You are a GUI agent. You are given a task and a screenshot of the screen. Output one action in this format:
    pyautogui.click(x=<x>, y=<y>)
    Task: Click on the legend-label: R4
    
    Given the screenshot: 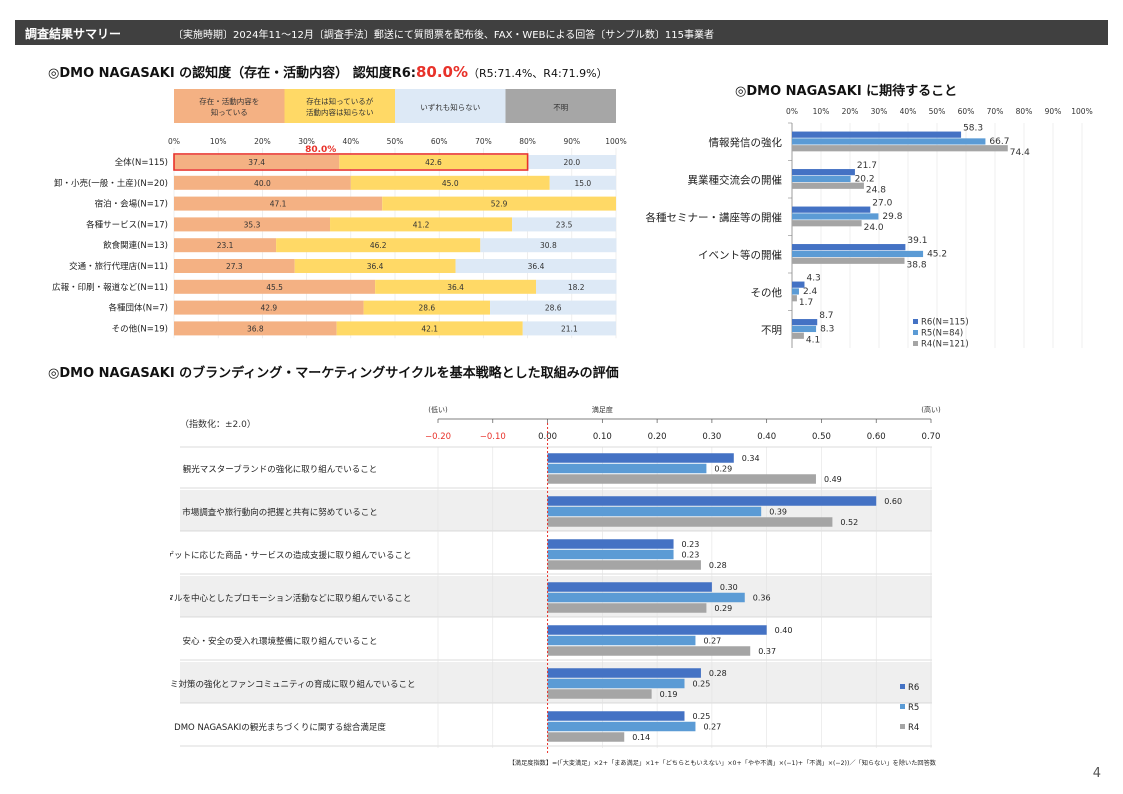 What is the action you would take?
    pyautogui.click(x=913, y=728)
    